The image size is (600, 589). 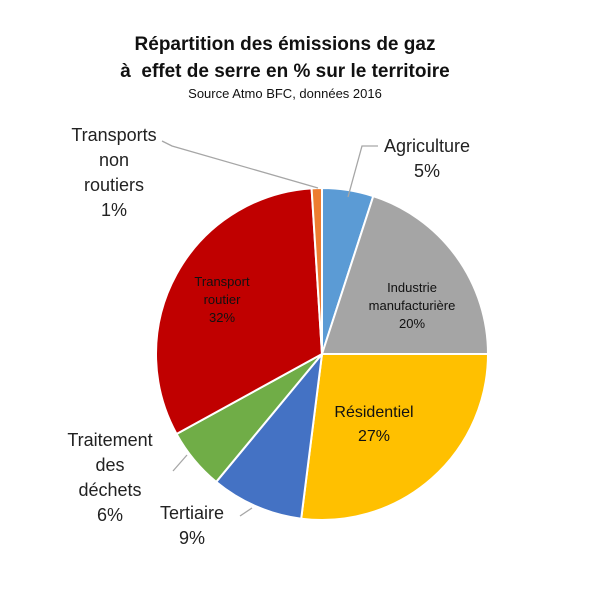 What do you see at coordinates (405, 274) in the screenshot?
I see `pie-slice-industrie` at bounding box center [405, 274].